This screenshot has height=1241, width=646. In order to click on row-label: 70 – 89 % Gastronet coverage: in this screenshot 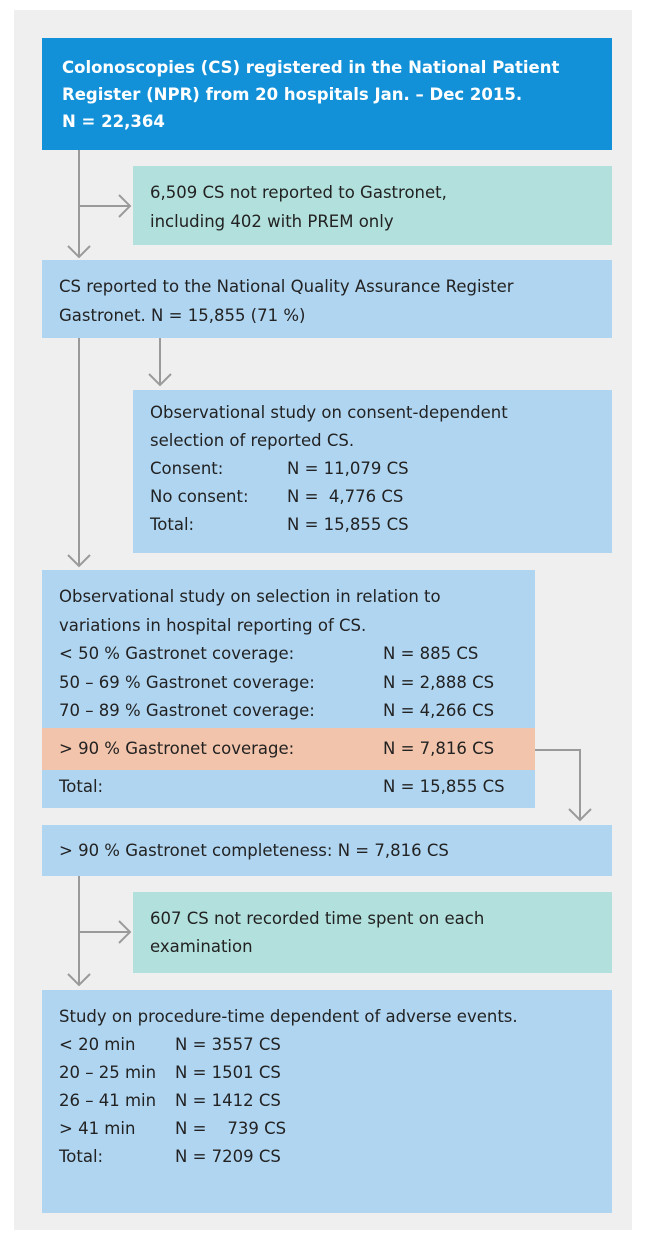, I will do `click(187, 710)`.